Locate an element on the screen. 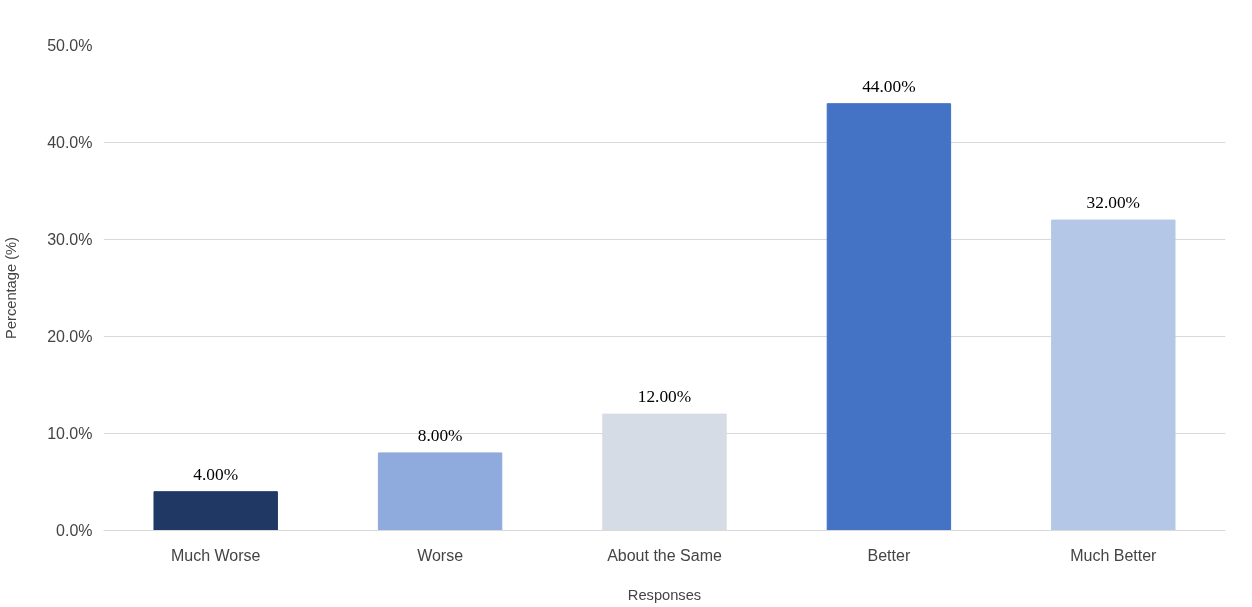  x-tick-label: About the Same is located at coordinates (664, 555).